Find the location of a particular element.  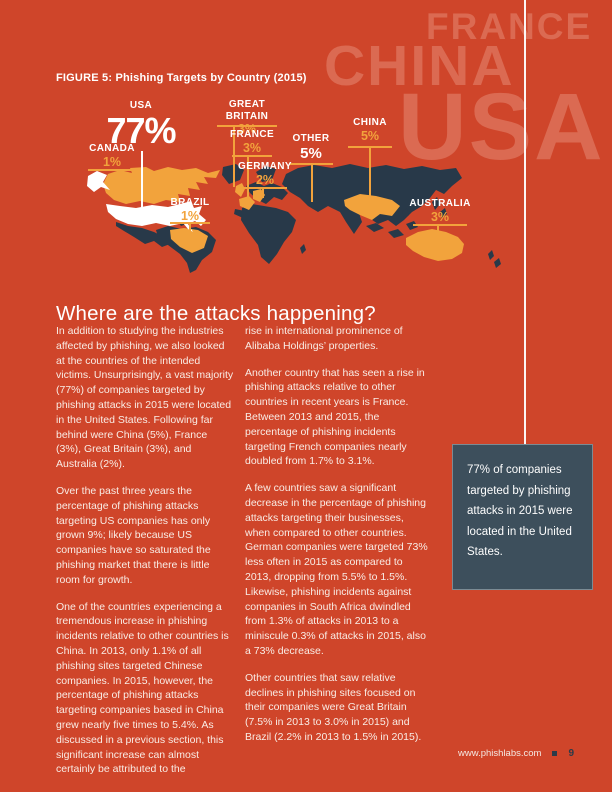

watermark-usa: USA is located at coordinates (501, 127).